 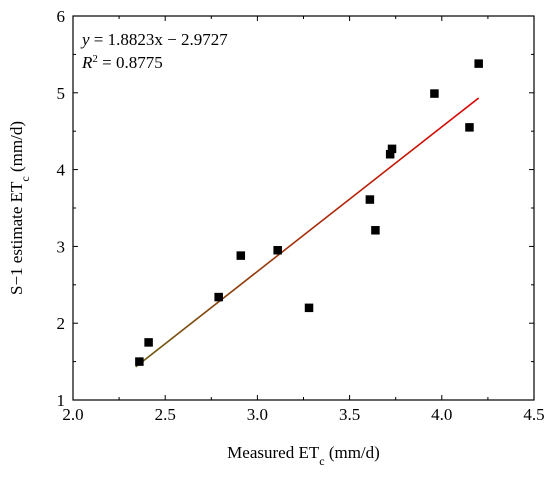 What do you see at coordinates (257, 414) in the screenshot?
I see `x-tick-label: 3.0` at bounding box center [257, 414].